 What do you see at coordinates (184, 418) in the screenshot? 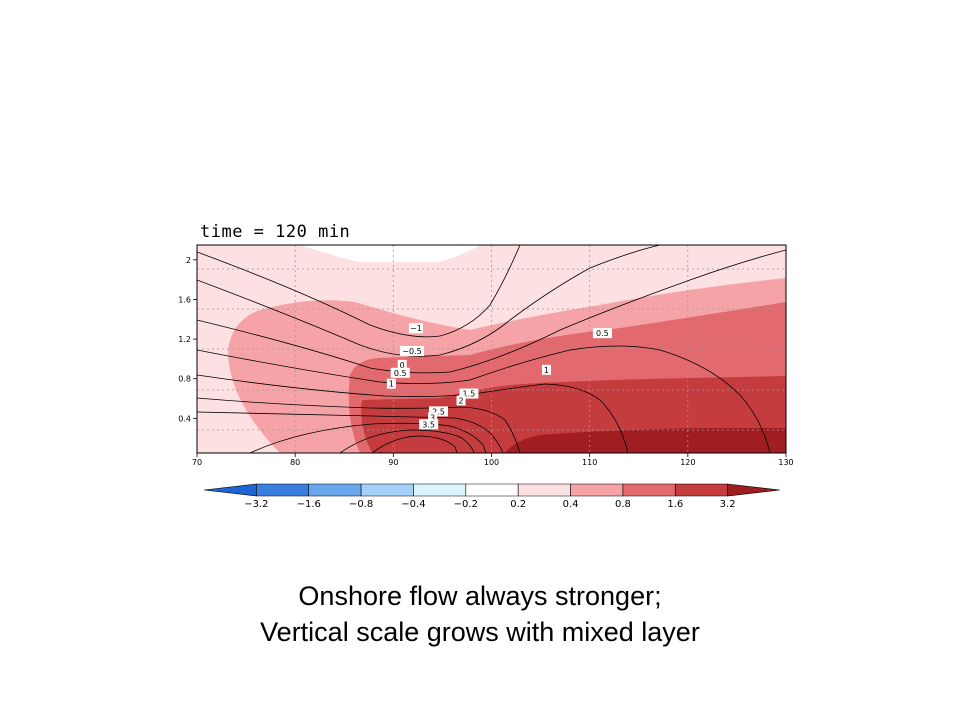
I see `y-tick-label-0: 0.4` at bounding box center [184, 418].